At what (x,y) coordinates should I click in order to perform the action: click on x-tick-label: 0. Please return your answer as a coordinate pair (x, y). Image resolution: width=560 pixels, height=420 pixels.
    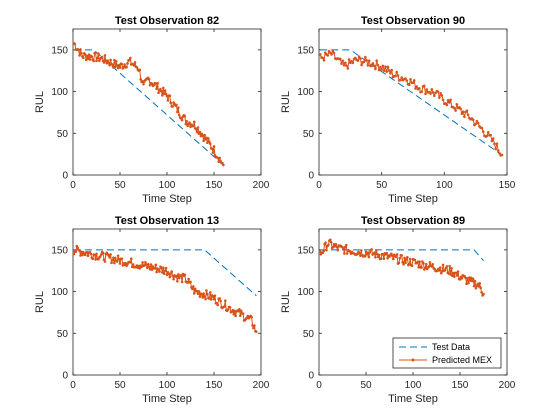
    Looking at the image, I should click on (319, 185).